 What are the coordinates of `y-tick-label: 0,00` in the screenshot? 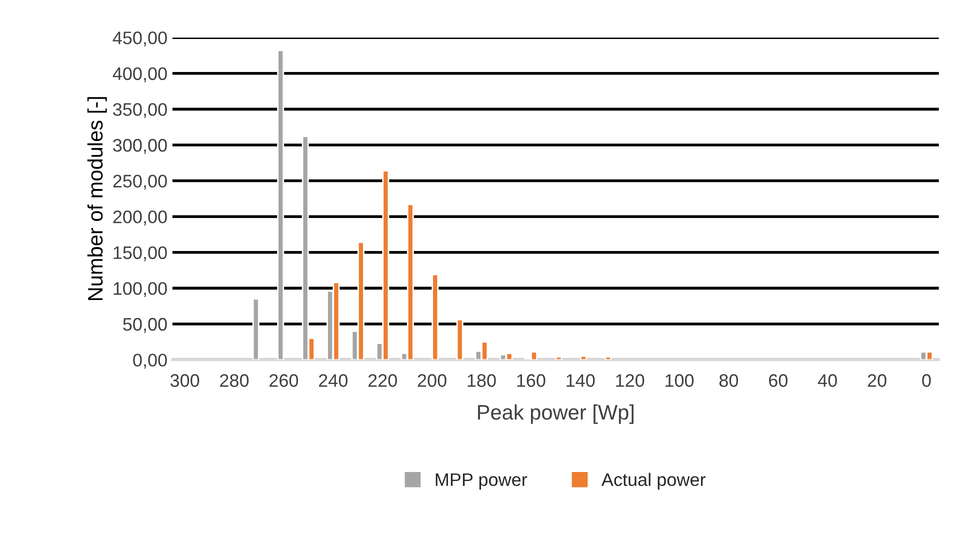 It's located at (150, 361).